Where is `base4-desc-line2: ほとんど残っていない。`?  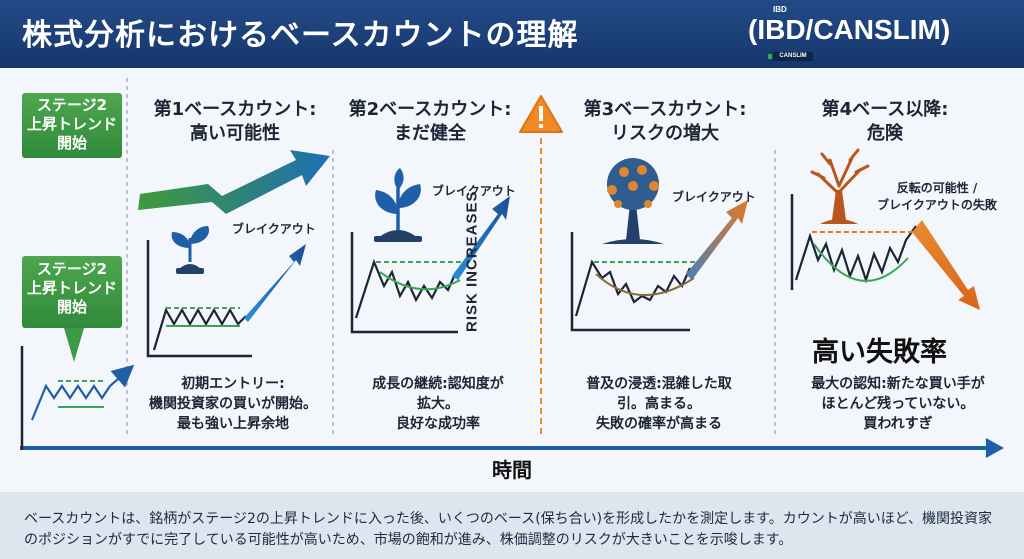
base4-desc-line2: ほとんど残っていない。 is located at coordinates (898, 404).